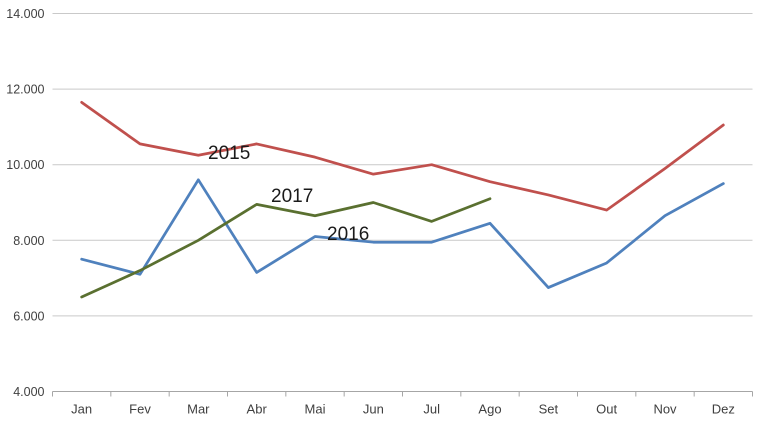 Image resolution: width=768 pixels, height=422 pixels. What do you see at coordinates (723, 409) in the screenshot?
I see `x-axis-tick-label: Dez` at bounding box center [723, 409].